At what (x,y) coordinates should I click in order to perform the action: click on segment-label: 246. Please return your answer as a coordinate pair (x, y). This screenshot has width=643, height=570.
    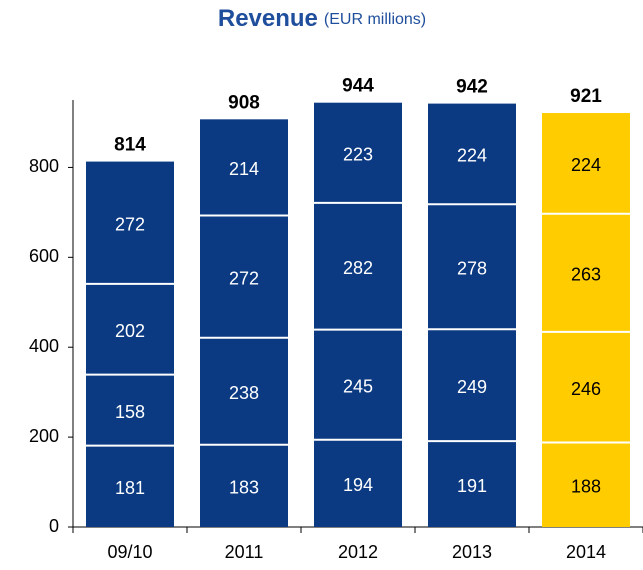
    Looking at the image, I should click on (586, 389).